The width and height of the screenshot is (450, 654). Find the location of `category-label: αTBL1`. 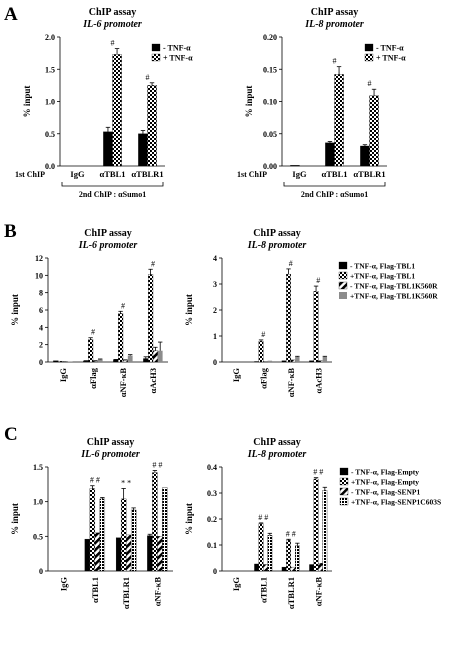

category-label: αTBL1 is located at coordinates (263, 590).